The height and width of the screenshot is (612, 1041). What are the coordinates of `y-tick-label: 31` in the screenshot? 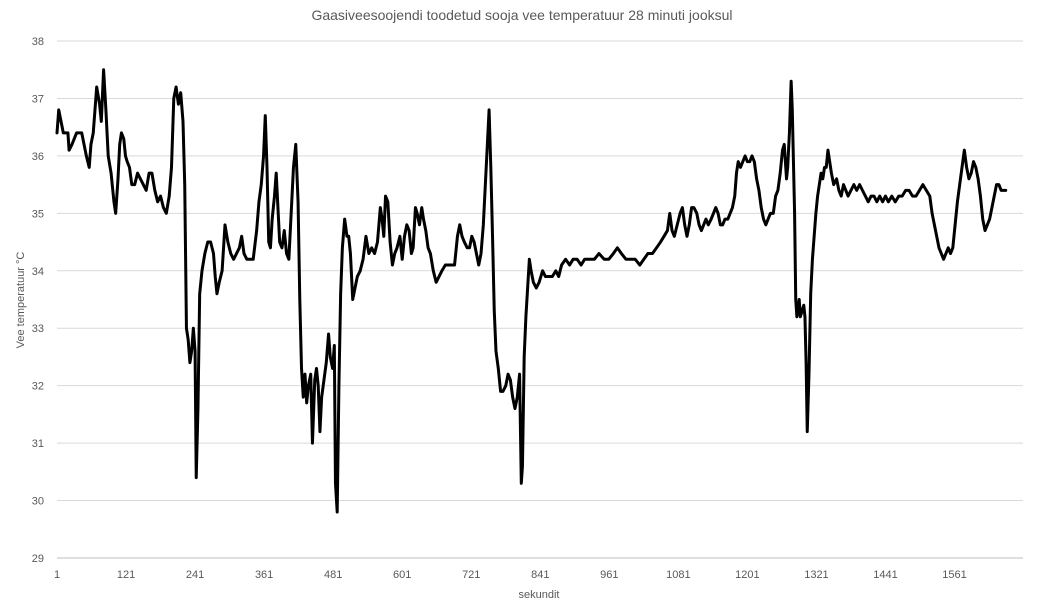 It's located at (38, 444).